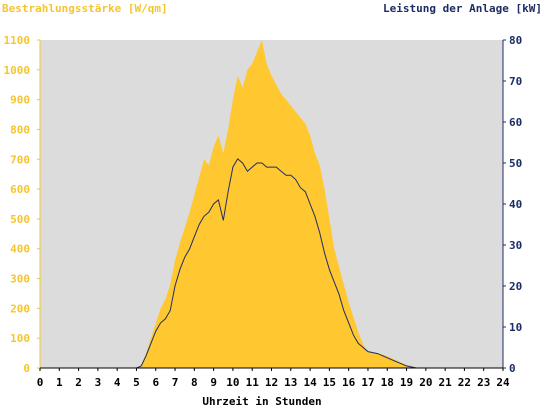  Describe the element at coordinates (40, 382) in the screenshot. I see `x-tick-label: 0` at that location.